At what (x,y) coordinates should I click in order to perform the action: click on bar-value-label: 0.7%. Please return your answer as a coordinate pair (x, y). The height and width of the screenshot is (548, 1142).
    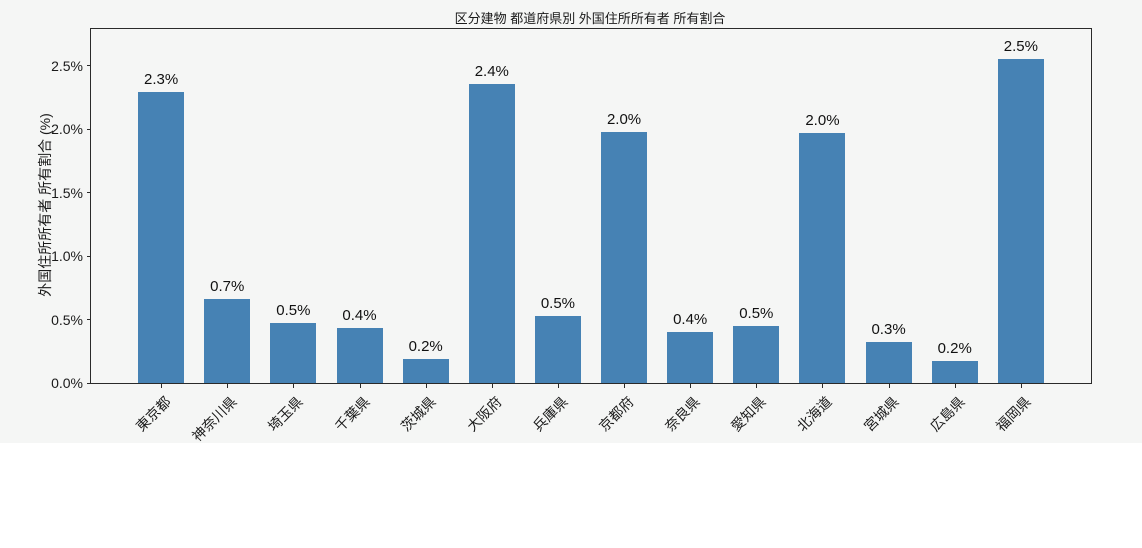
    Looking at the image, I should click on (227, 287).